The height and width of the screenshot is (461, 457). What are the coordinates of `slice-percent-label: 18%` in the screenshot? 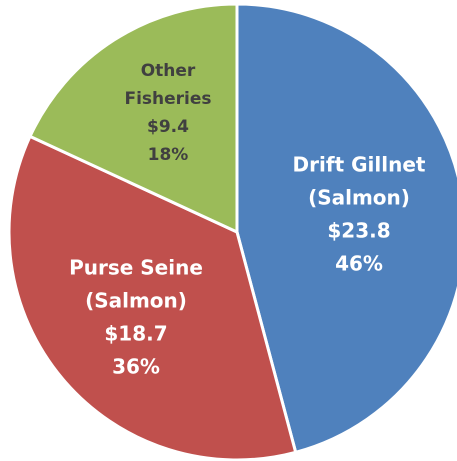 It's located at (168, 155).